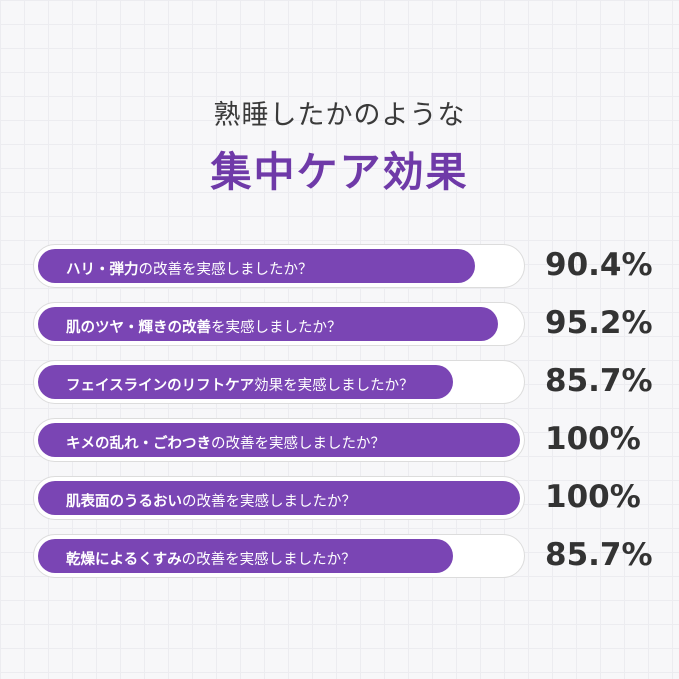  What do you see at coordinates (599, 323) in the screenshot?
I see `bar-value-label: 95.2%` at bounding box center [599, 323].